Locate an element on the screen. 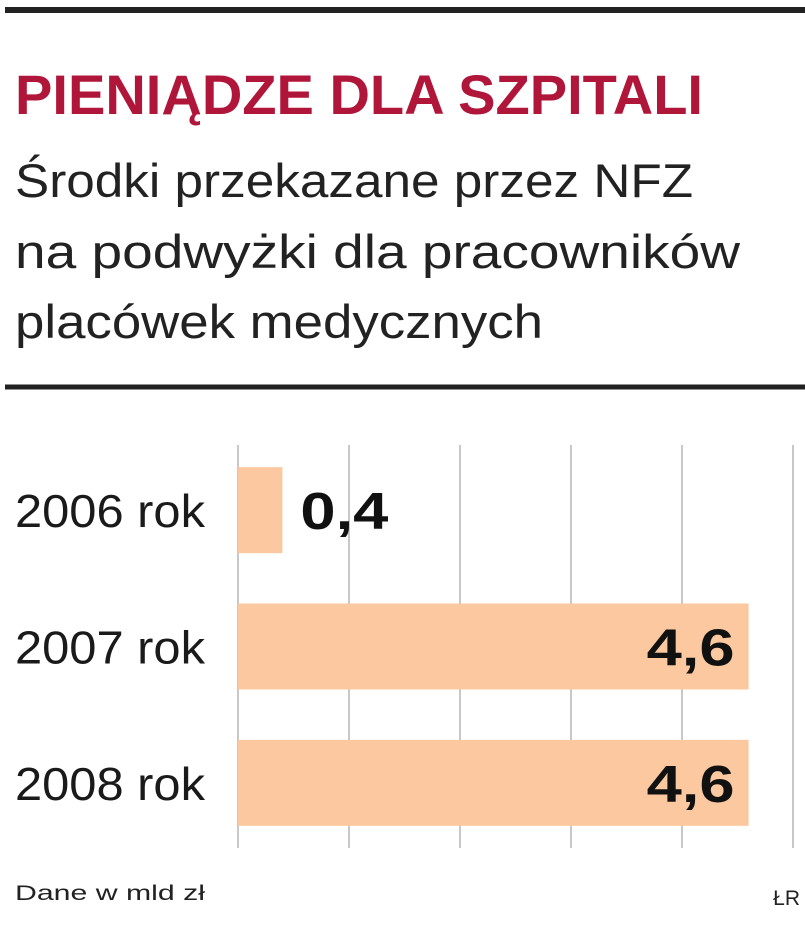  y-tick-label: 2006 rok is located at coordinates (110, 511).